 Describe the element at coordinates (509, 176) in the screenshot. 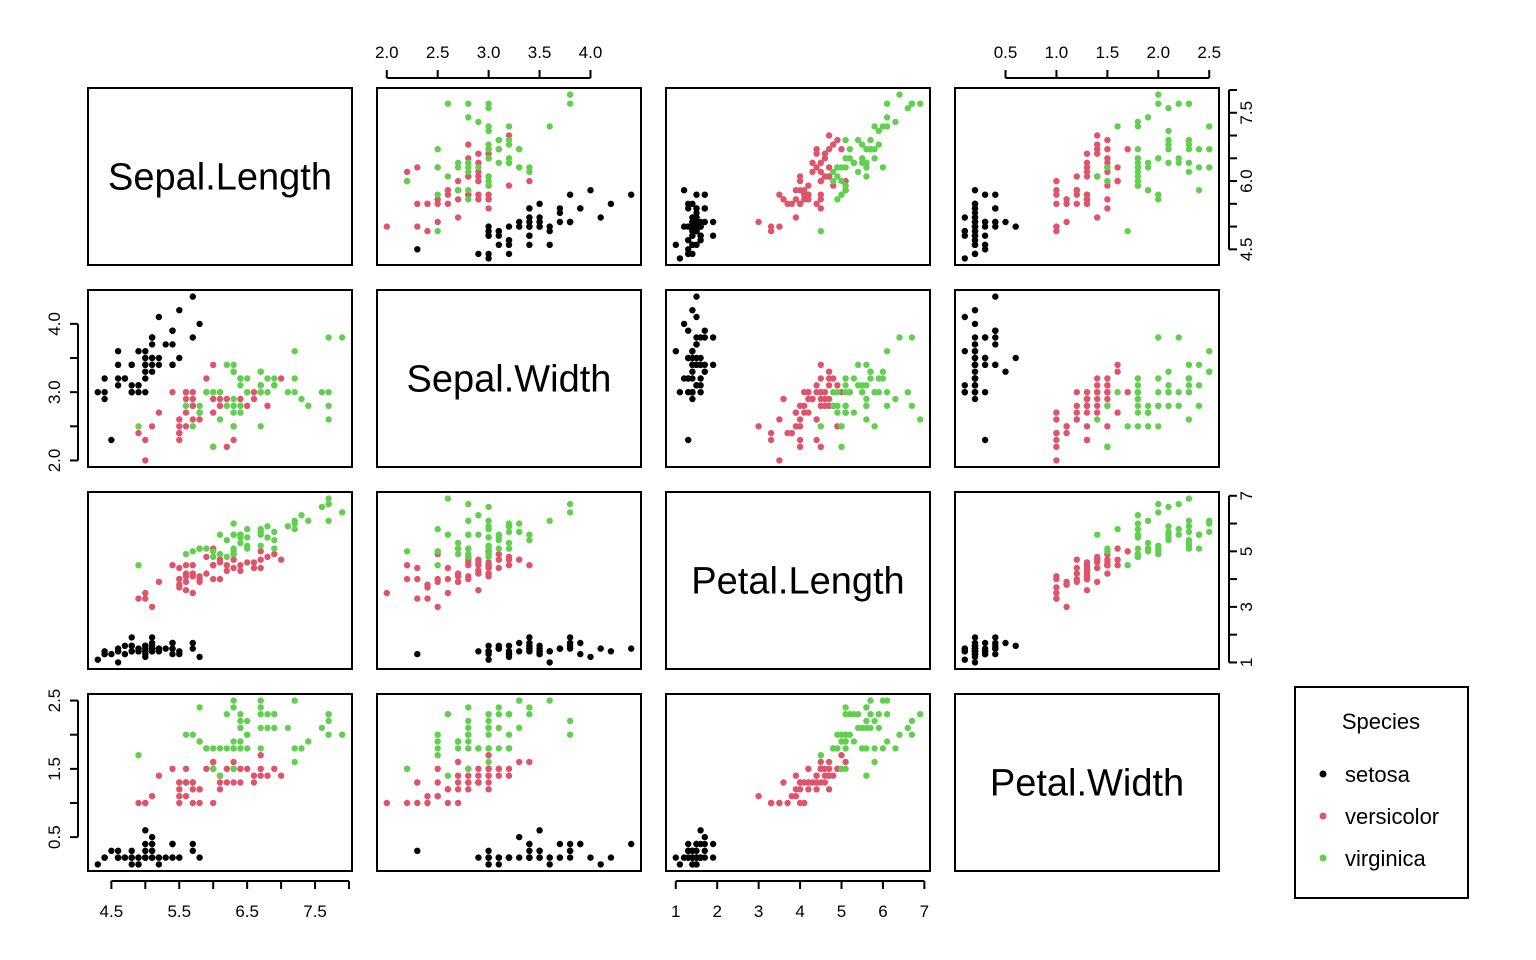

I see `panel-frame` at that location.